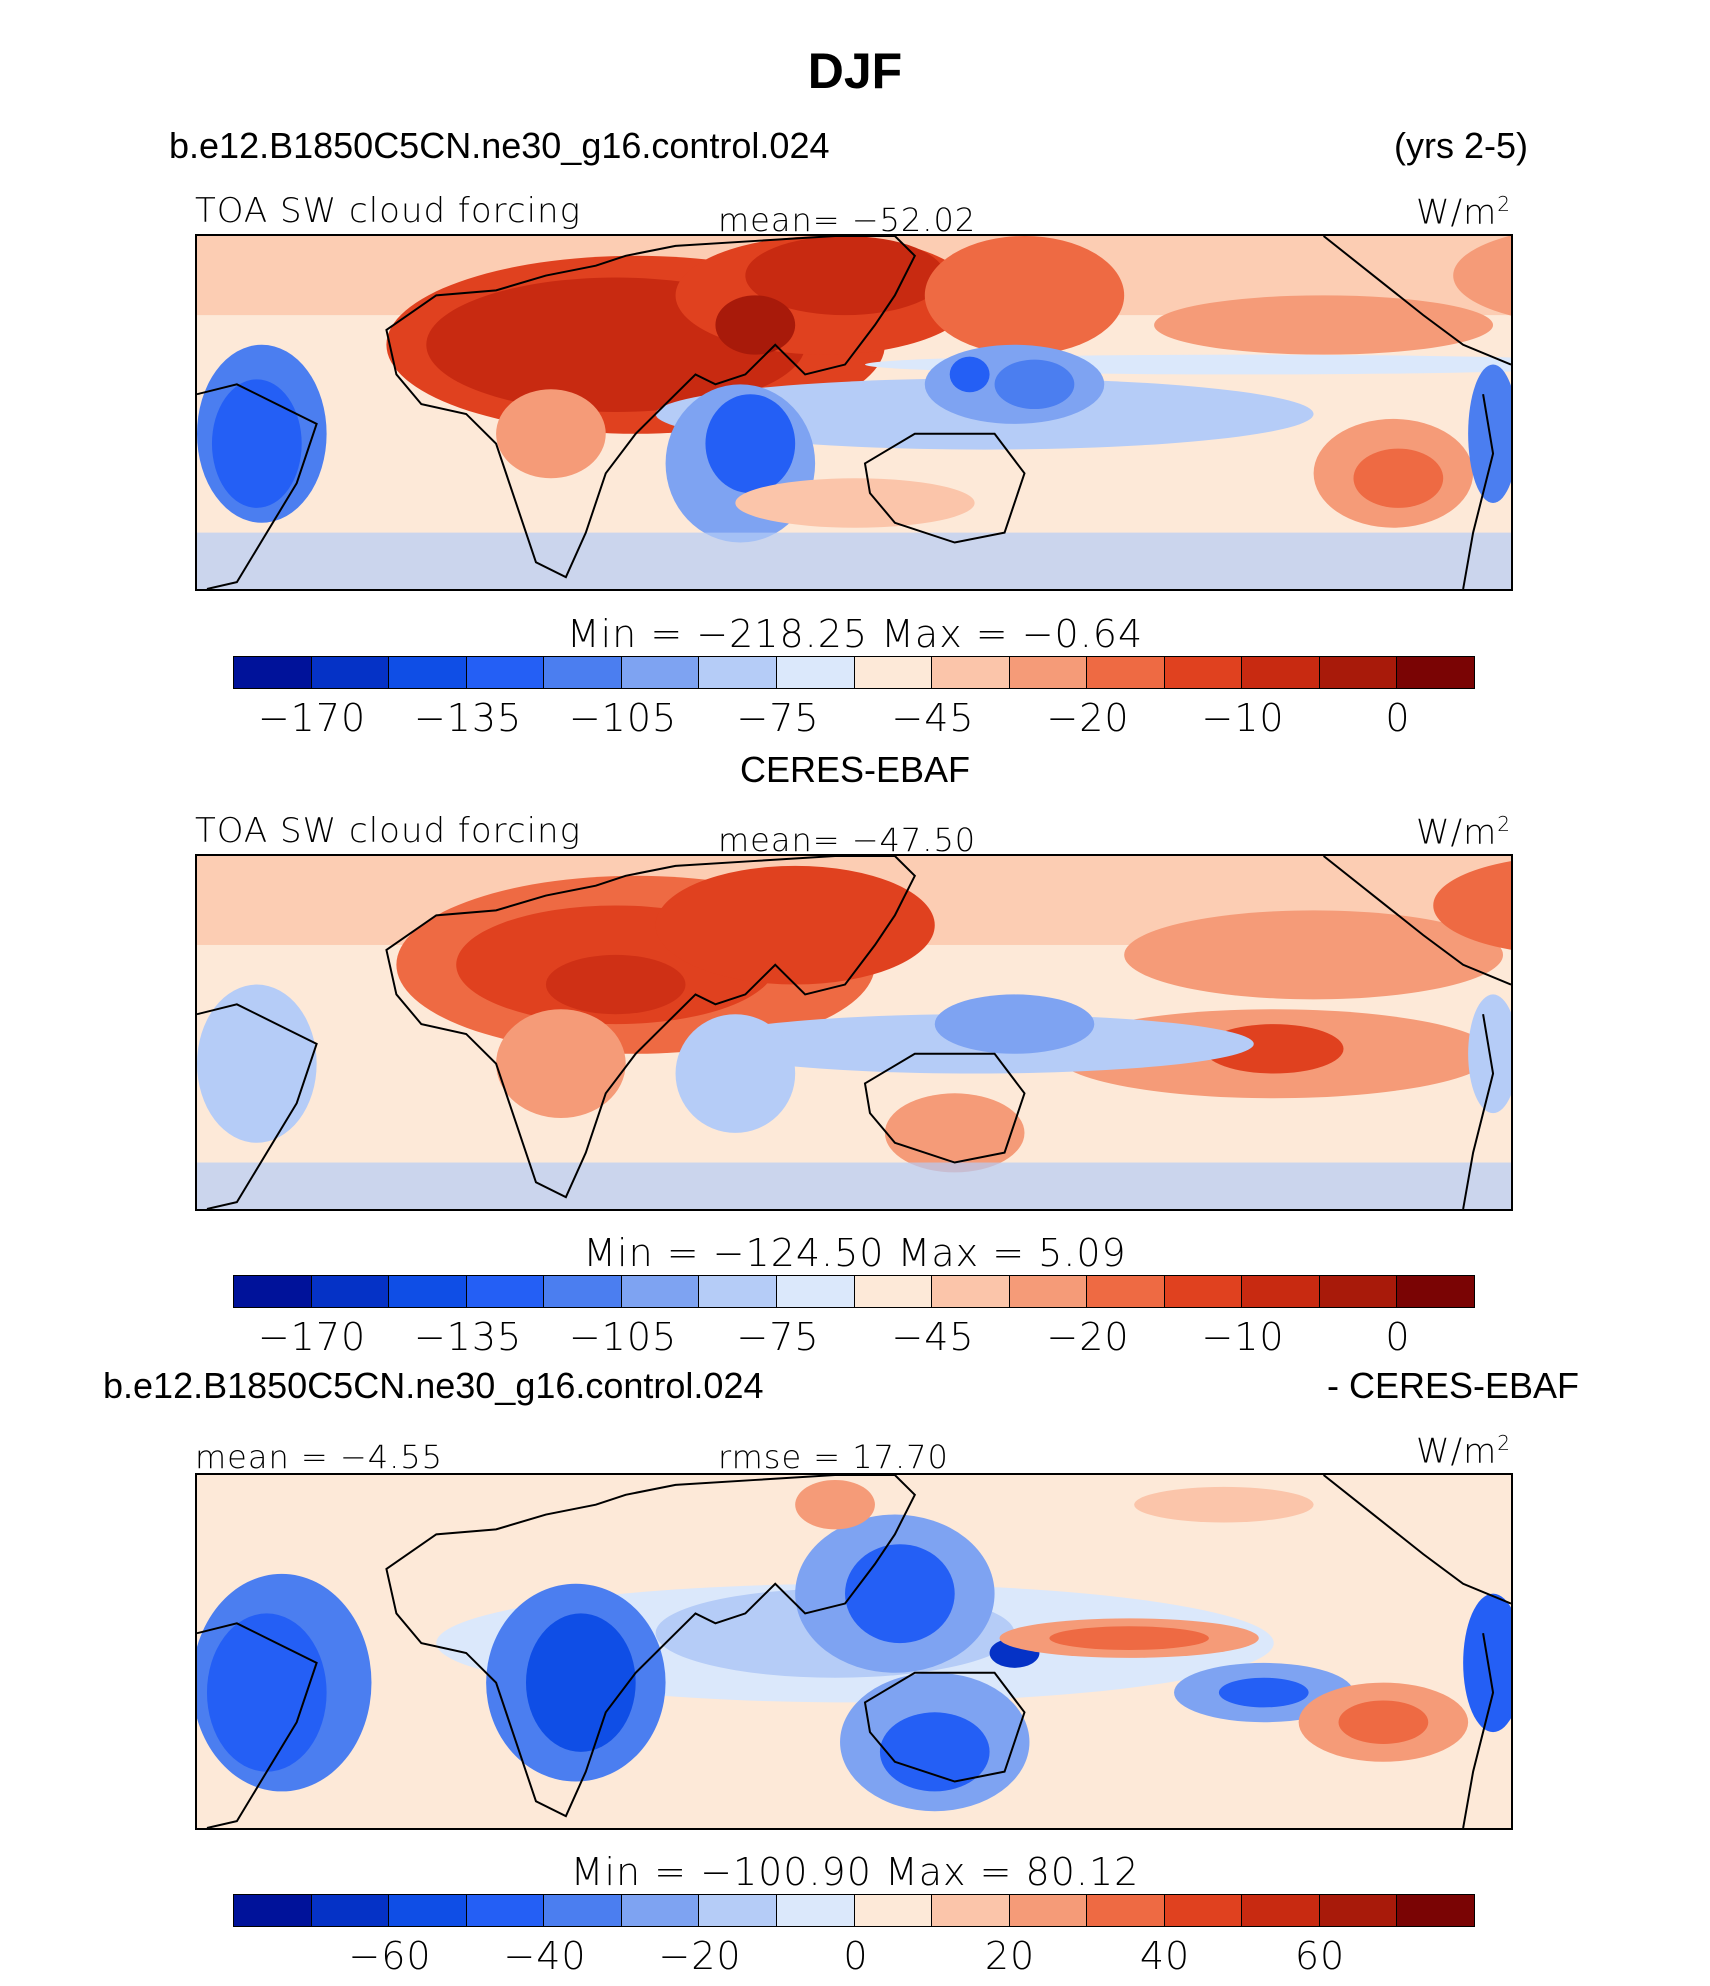  I want to click on panel3-mean-label: mean = −4.55, so click(319, 1457).